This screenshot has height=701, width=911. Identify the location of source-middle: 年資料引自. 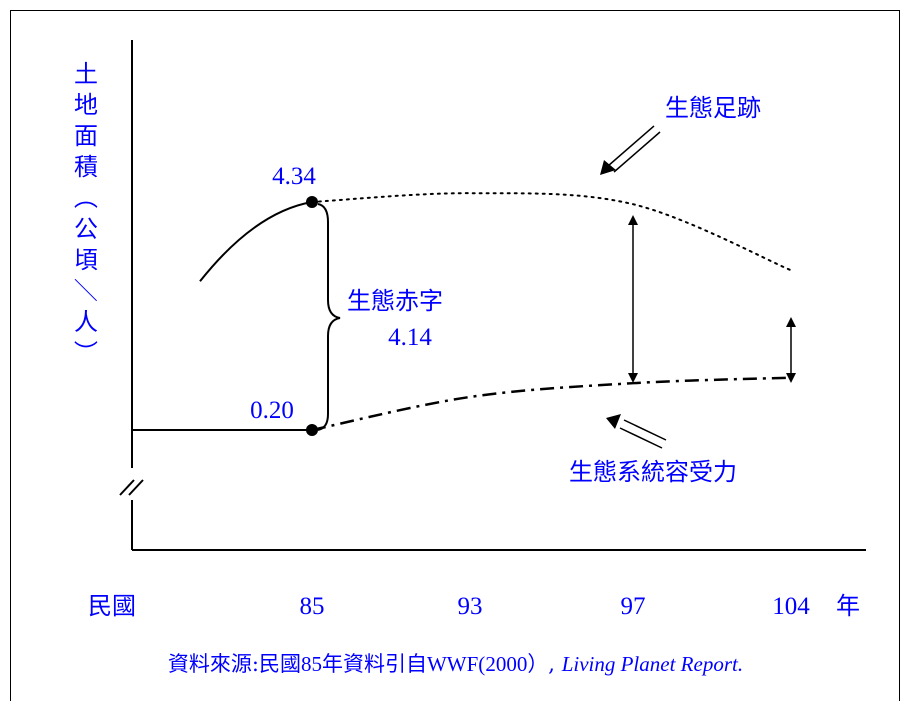
(374, 664).